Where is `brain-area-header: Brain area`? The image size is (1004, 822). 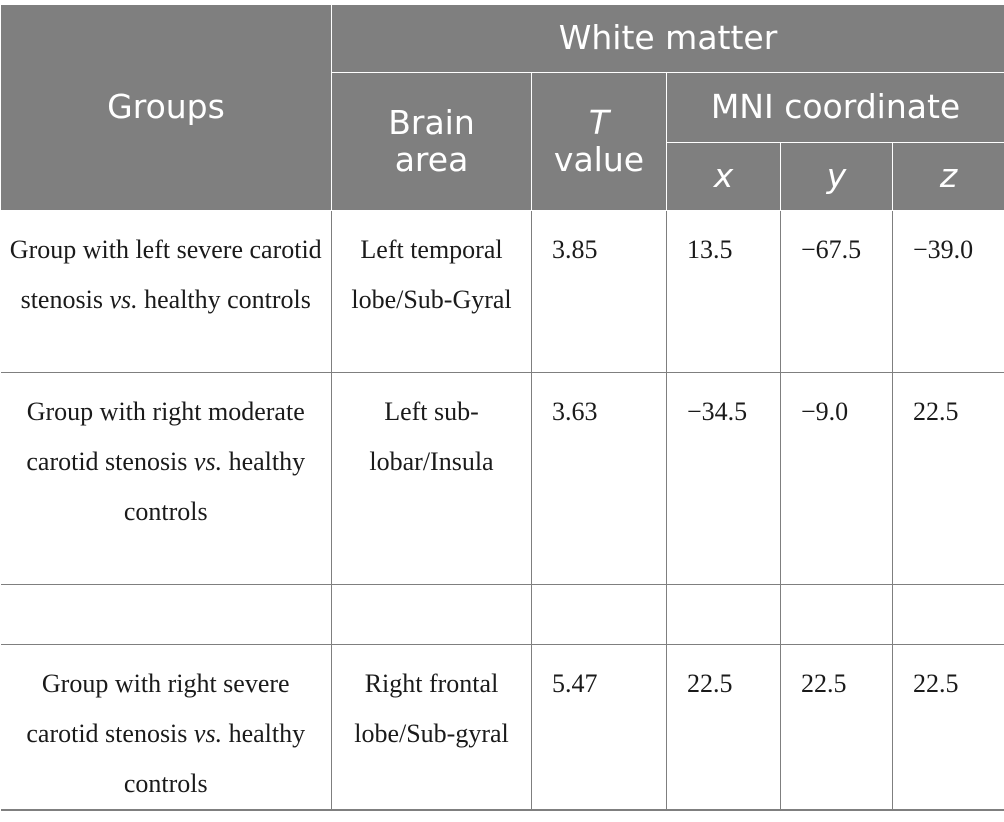
brain-area-header: Brain area is located at coordinates (431, 141).